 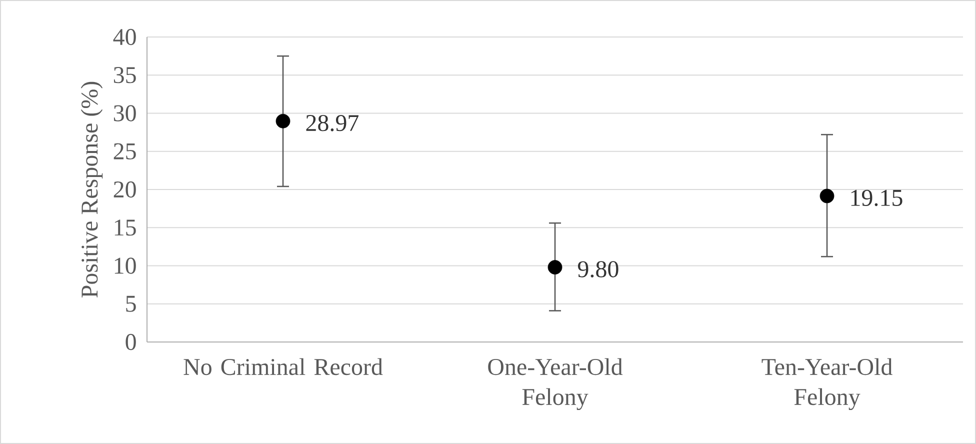 What do you see at coordinates (555, 384) in the screenshot?
I see `x-tick-label: One-Year-Old Felony` at bounding box center [555, 384].